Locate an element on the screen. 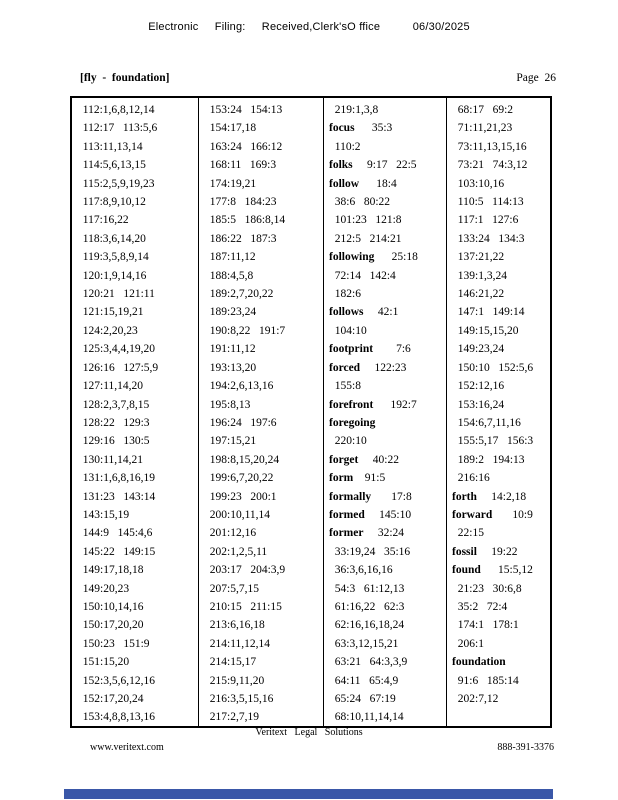 Image resolution: width=618 pixels, height=800 pixels. line-references: 14:2,18 is located at coordinates (501, 496).